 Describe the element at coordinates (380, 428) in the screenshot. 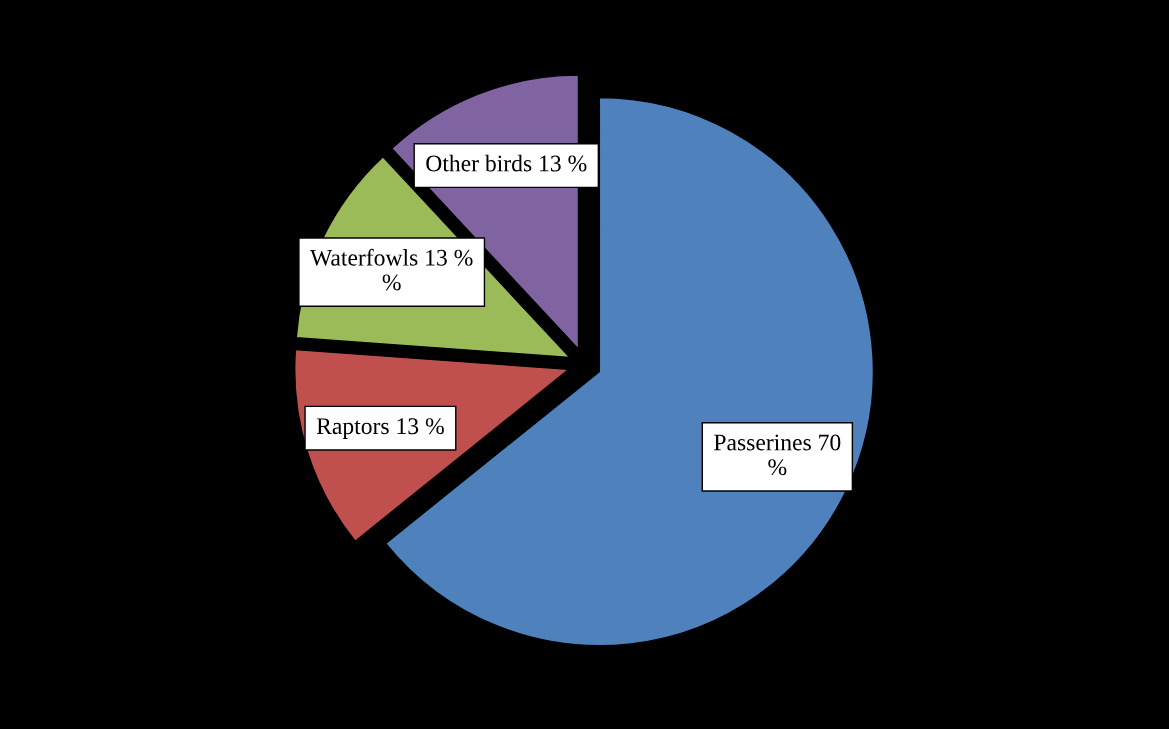

I see `slice-label: Raptors 13 %` at that location.